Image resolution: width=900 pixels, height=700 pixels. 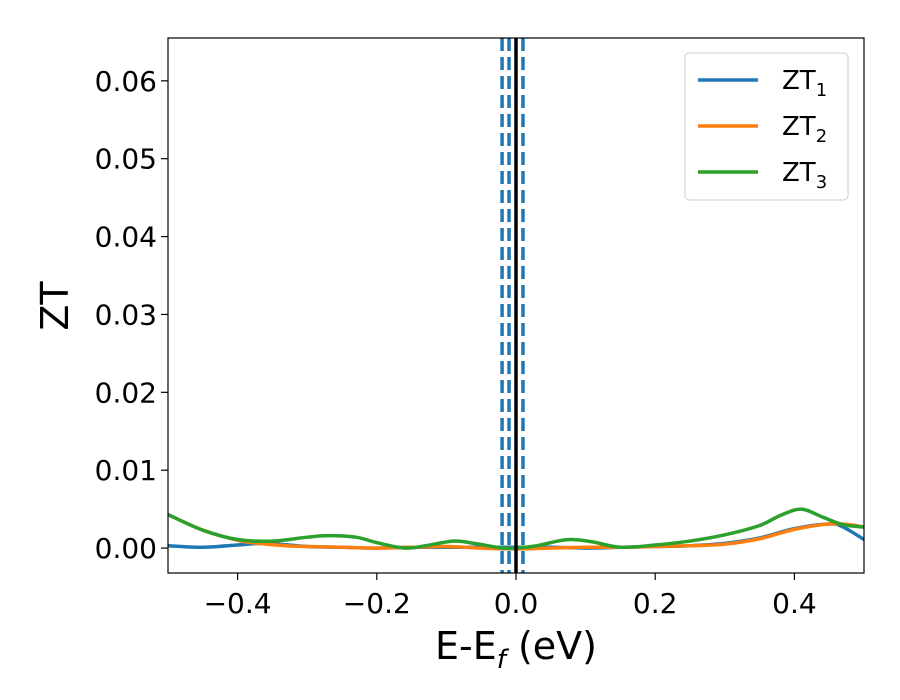 What do you see at coordinates (126, 548) in the screenshot?
I see `y-tick-label: 0.00` at bounding box center [126, 548].